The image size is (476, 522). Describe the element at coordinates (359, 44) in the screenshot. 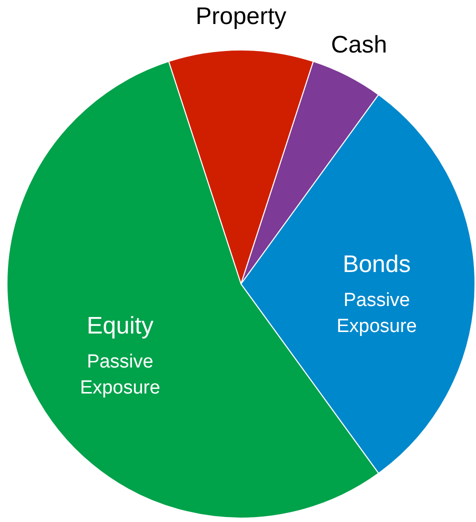

I see `slice-label: Cash` at that location.